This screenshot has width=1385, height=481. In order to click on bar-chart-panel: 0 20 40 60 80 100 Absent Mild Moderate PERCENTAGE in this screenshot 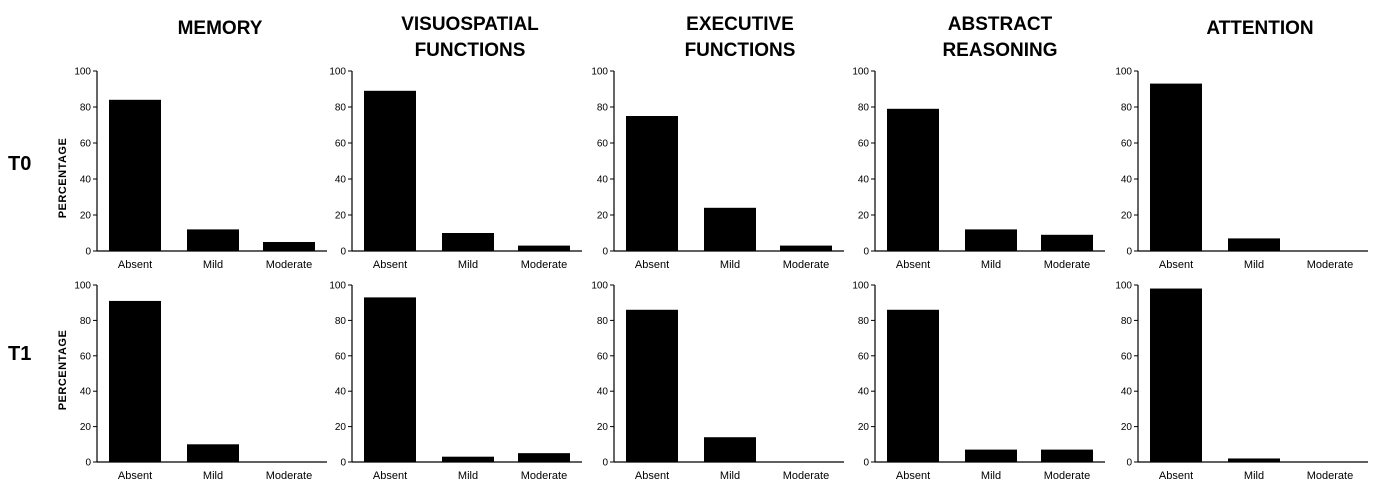, I will do `click(192, 169)`.